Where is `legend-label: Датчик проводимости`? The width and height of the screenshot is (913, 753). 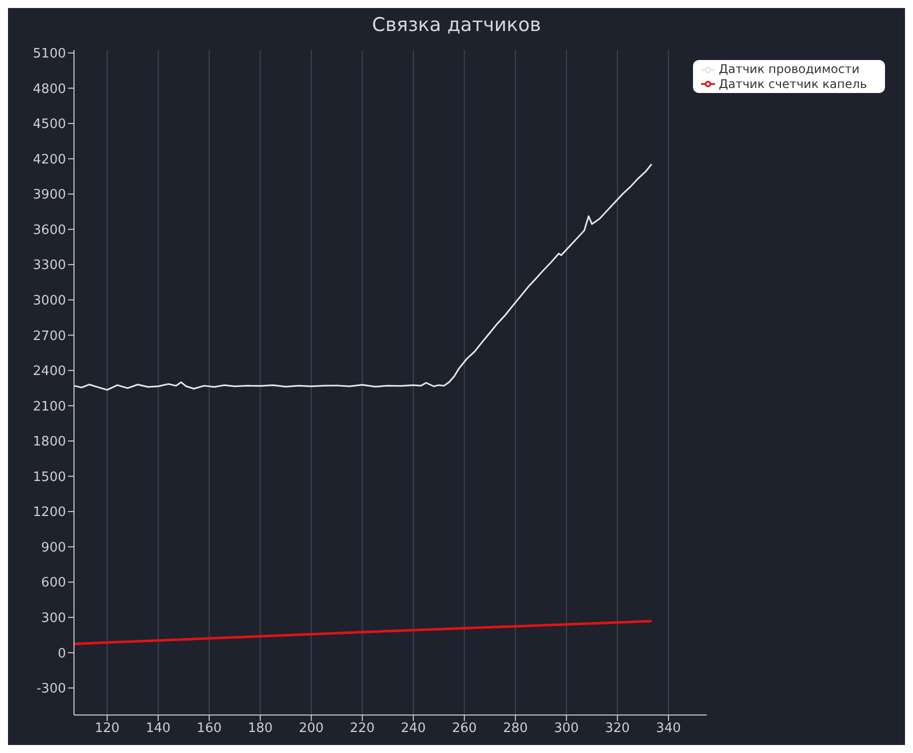 legend-label: Датчик проводимости is located at coordinates (789, 69).